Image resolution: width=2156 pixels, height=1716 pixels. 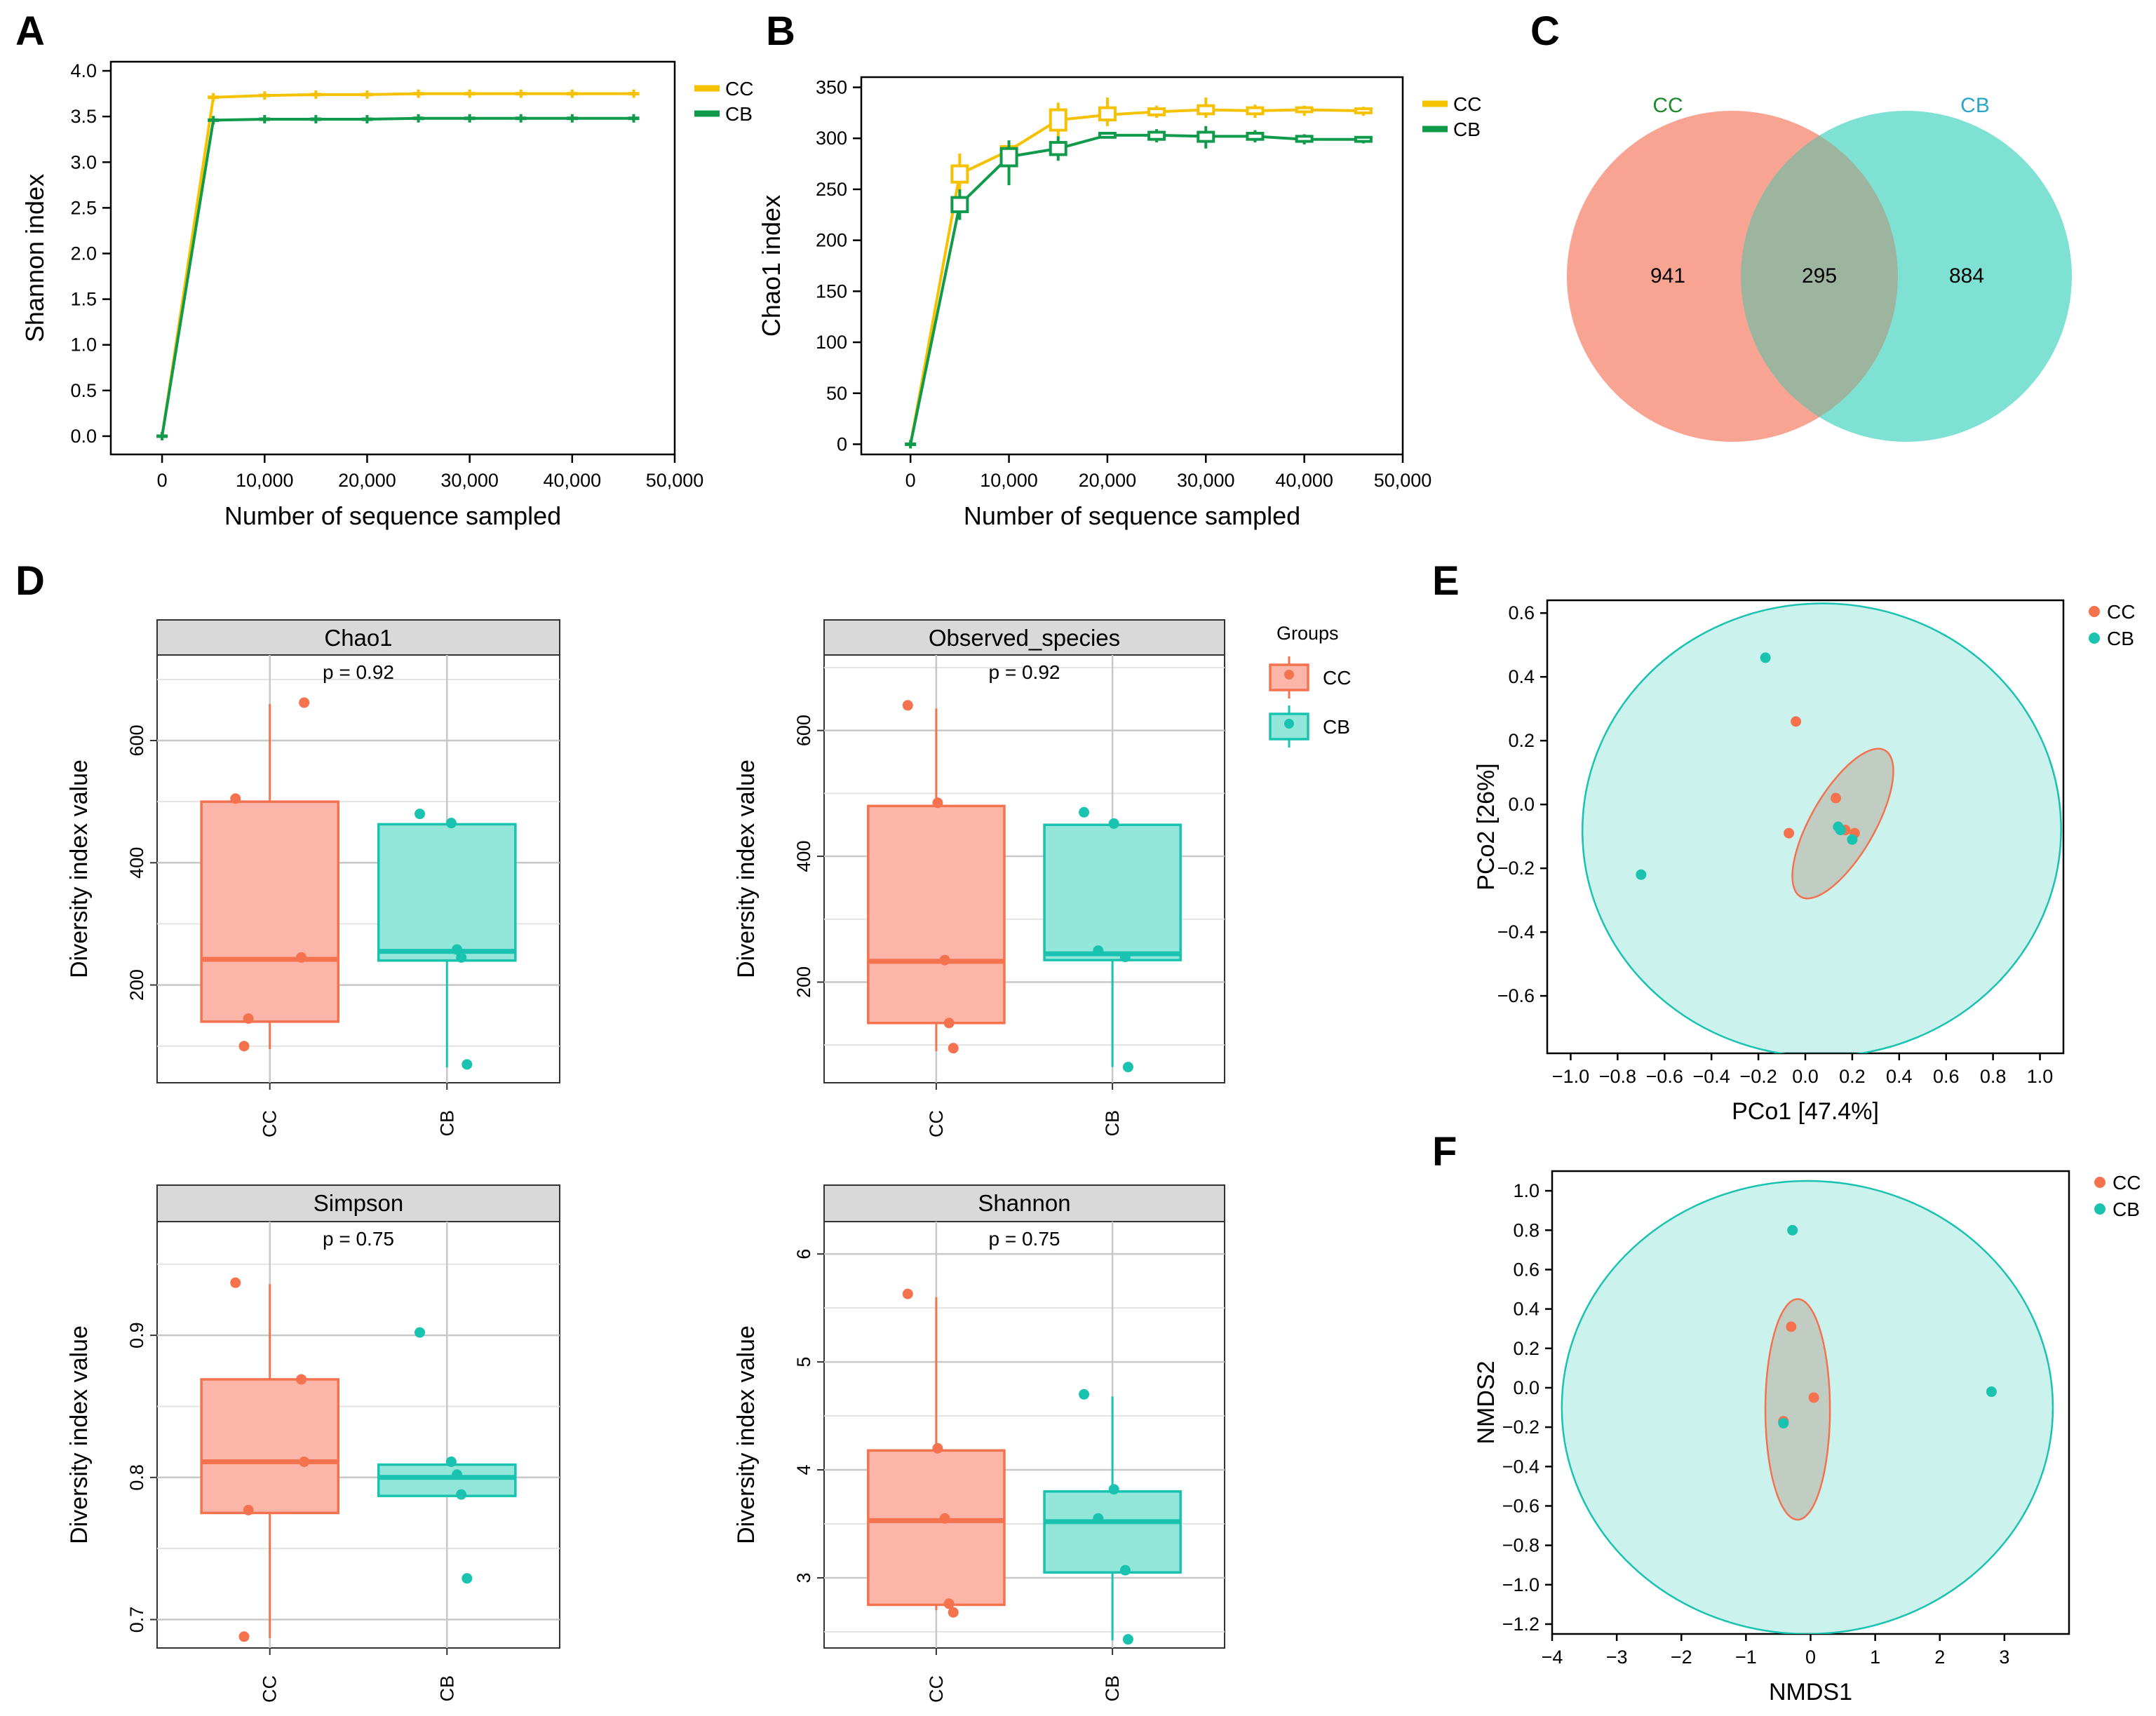 What do you see at coordinates (831, 189) in the screenshot?
I see `y-tick-label: 250` at bounding box center [831, 189].